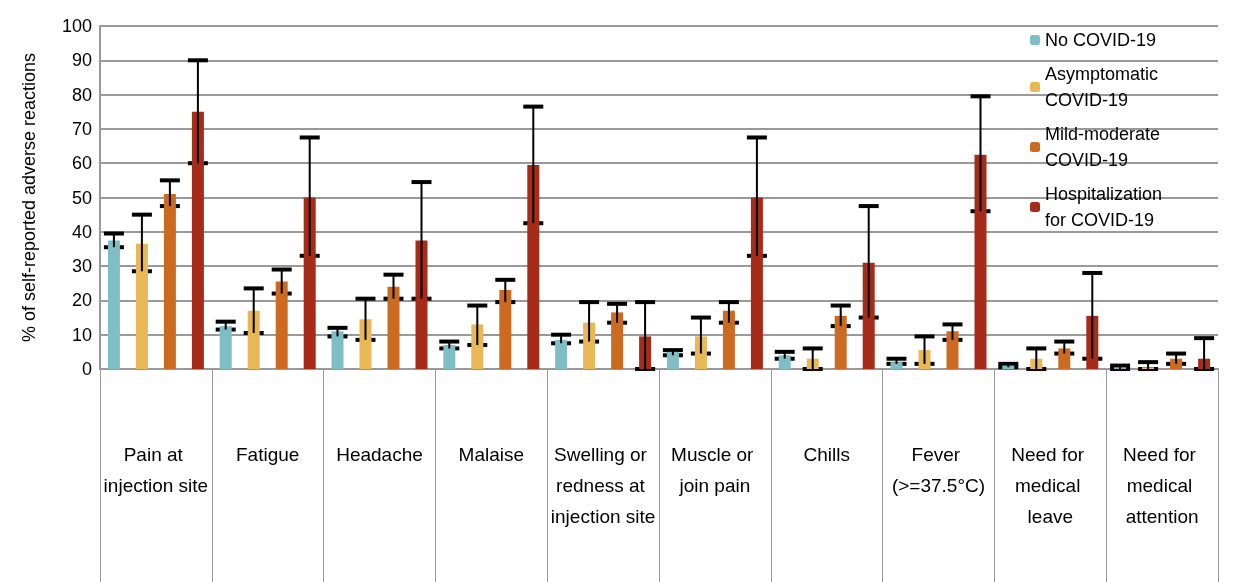 Image resolution: width=1238 pixels, height=582 pixels. What do you see at coordinates (76, 26) in the screenshot?
I see `y-tick-label: 100` at bounding box center [76, 26].